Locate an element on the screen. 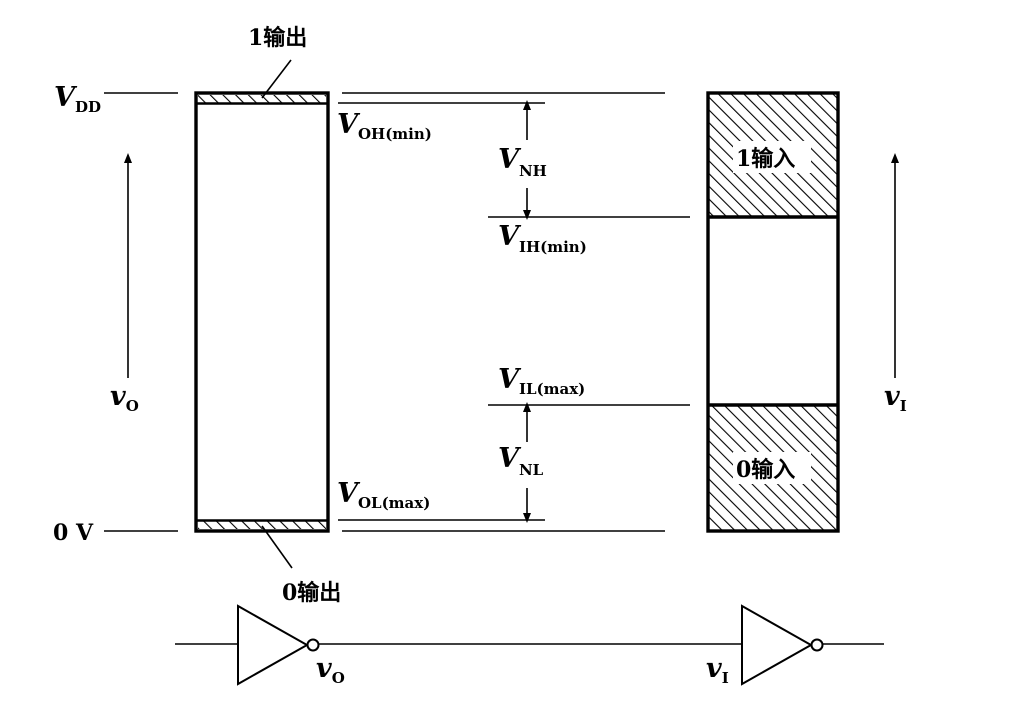 This screenshot has height=724, width=1012. input-bar-outline is located at coordinates (773, 312).